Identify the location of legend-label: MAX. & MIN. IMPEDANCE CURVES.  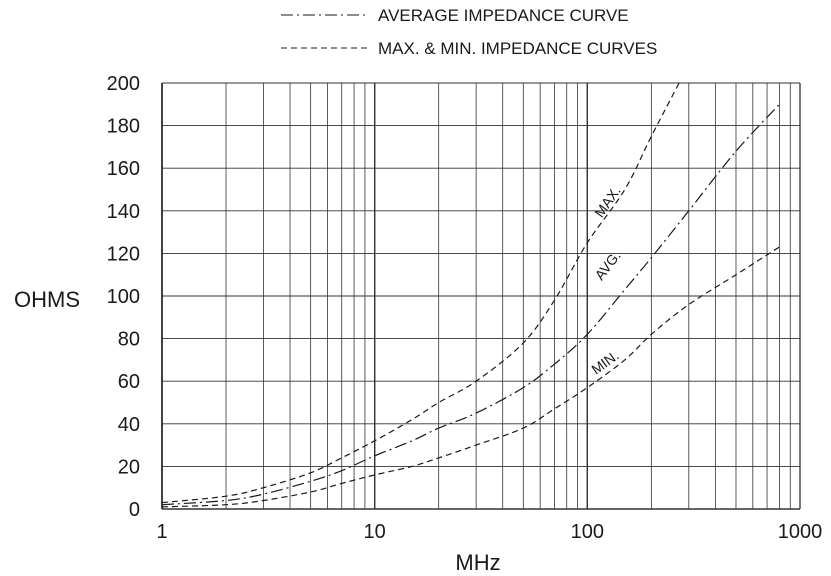
(517, 48).